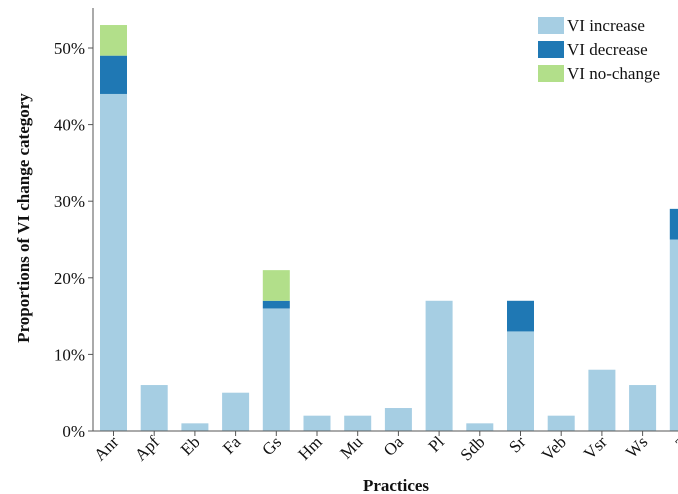 This screenshot has width=678, height=494. I want to click on x-axis: Anr Apf Eb Fa Gs Hm Mu Oa Pl Sdb Sr Veb Vsr Ws Z, so click(384, 447).